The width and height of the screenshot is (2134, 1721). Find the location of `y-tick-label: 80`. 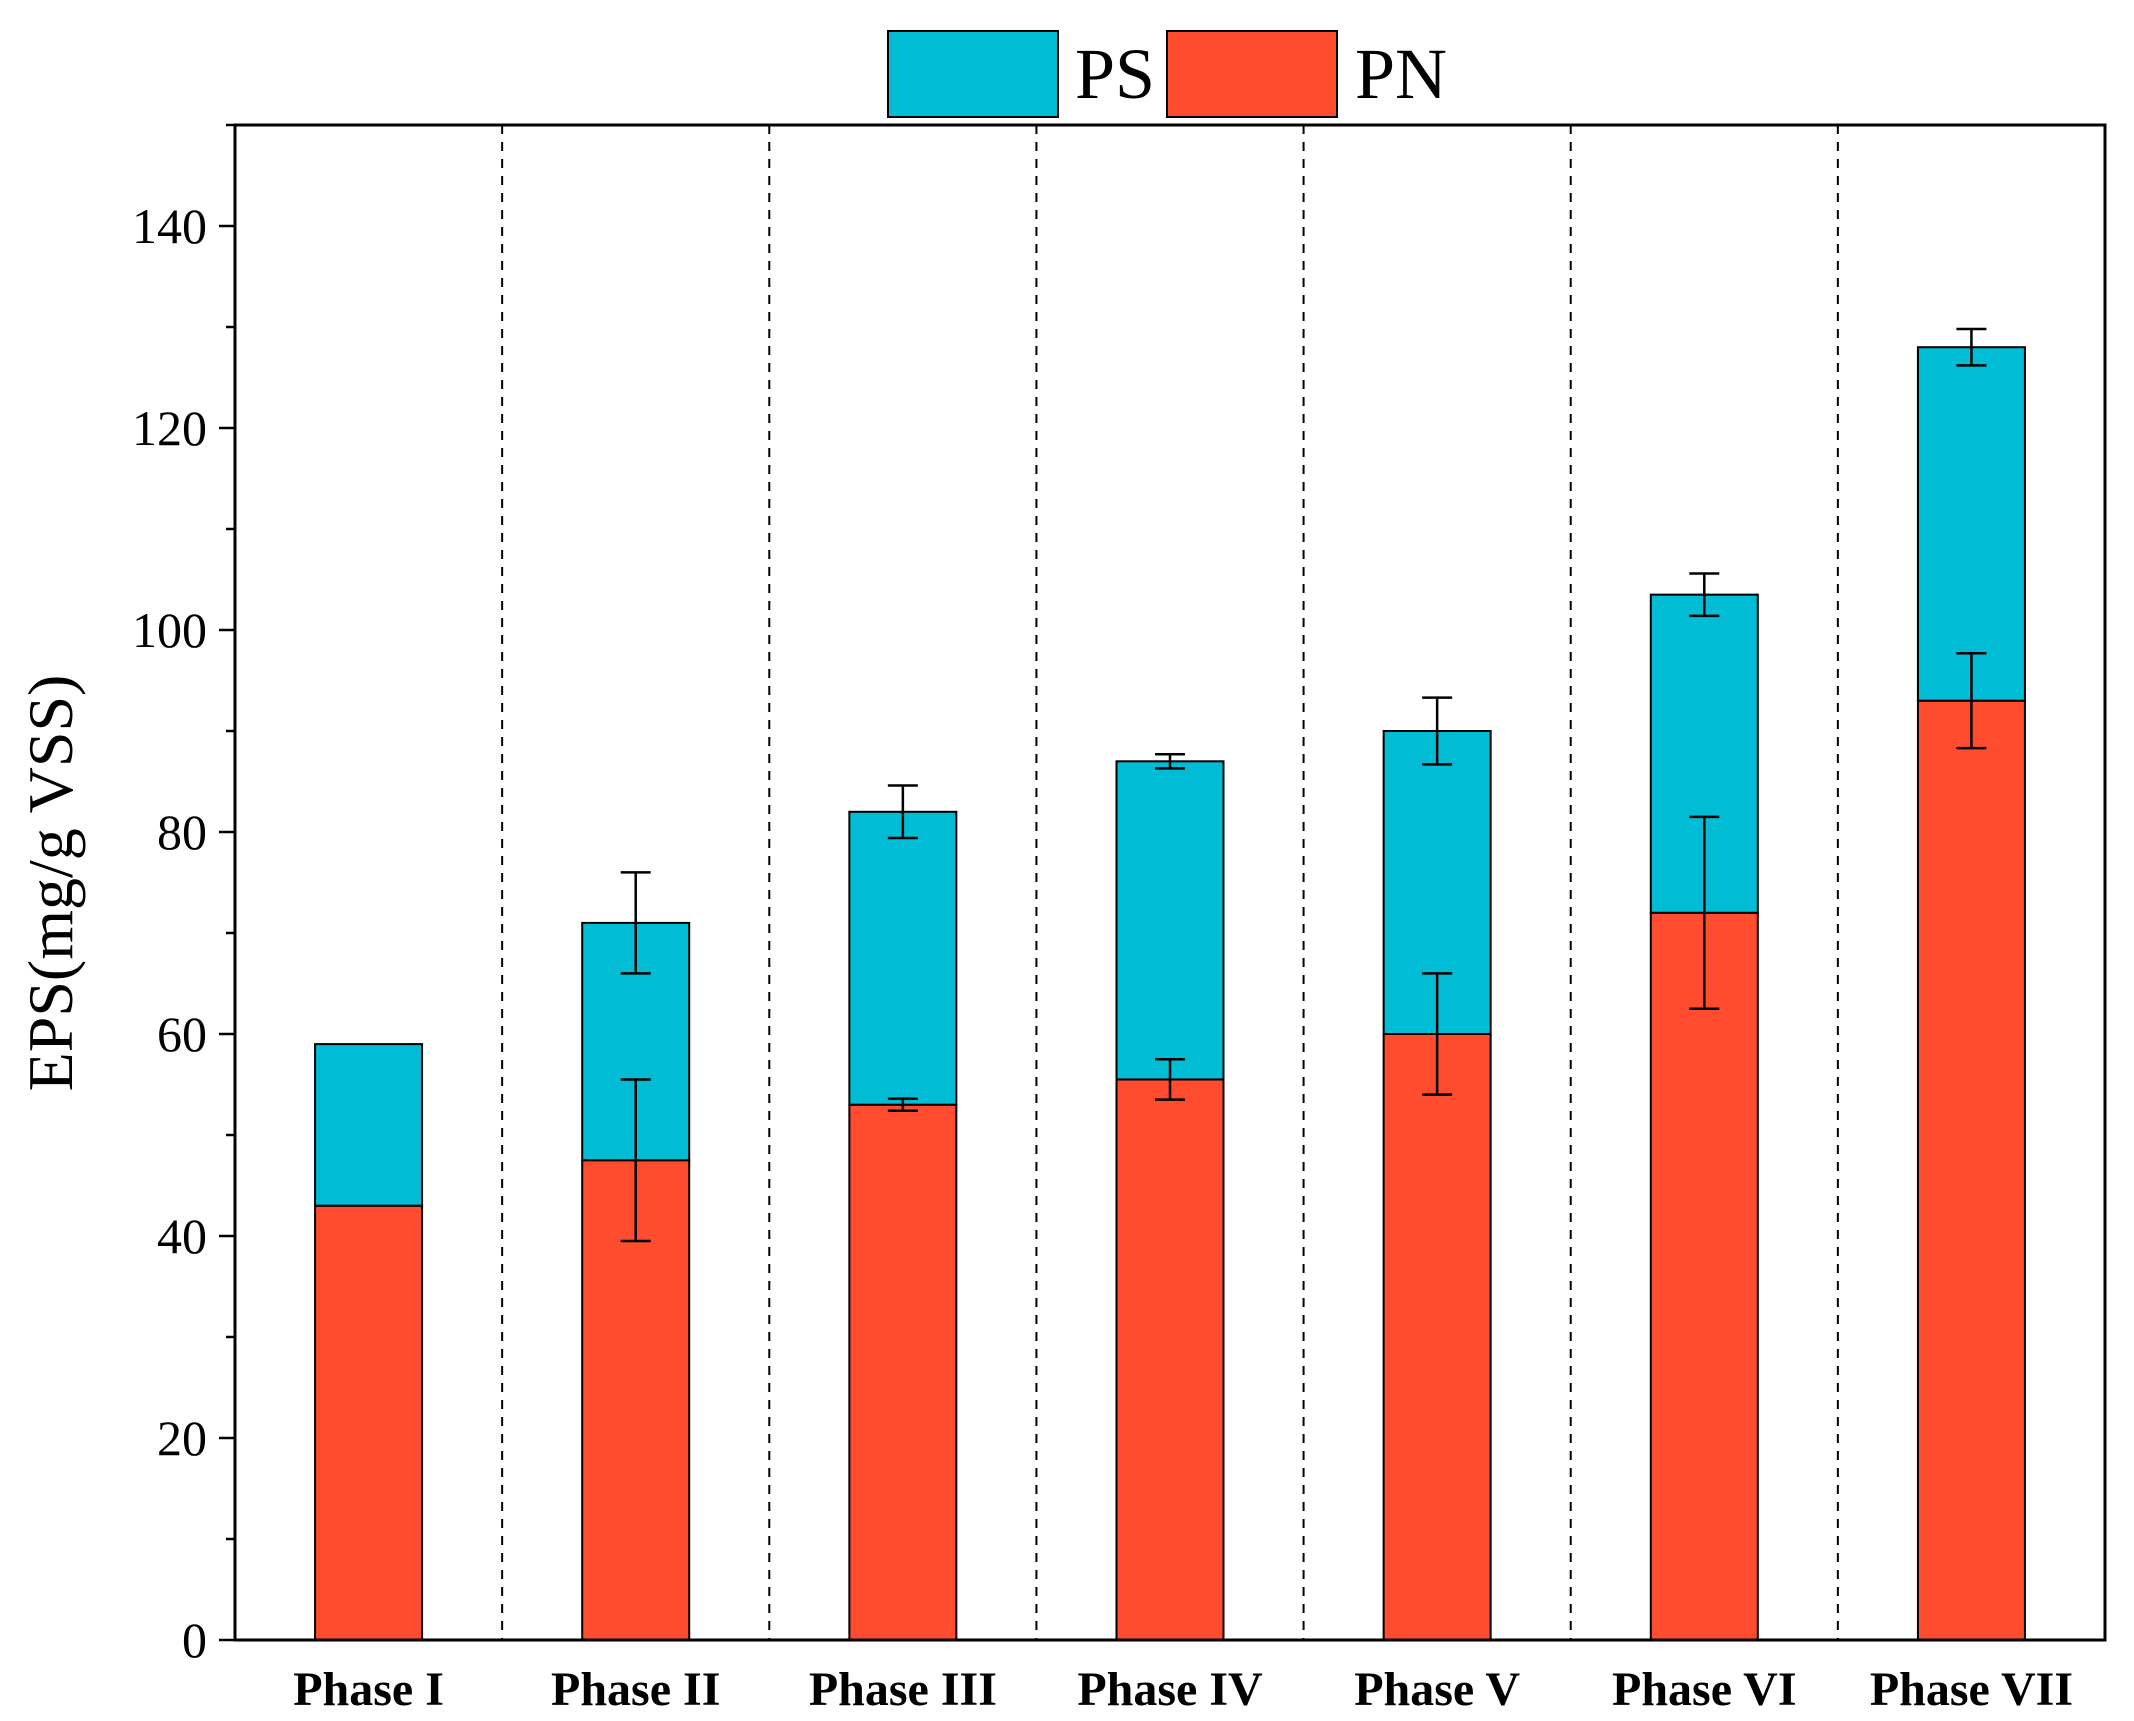

y-tick-label: 80 is located at coordinates (182, 832).